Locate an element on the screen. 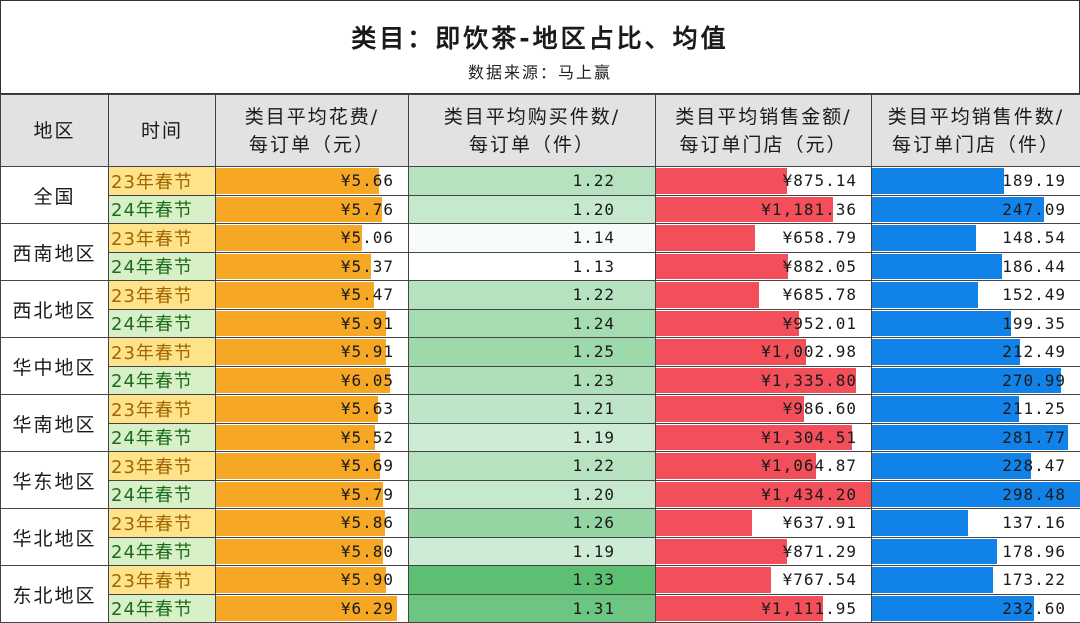 This screenshot has height=623, width=1080. avg-sales-count-value: 281.77 is located at coordinates (1034, 438).